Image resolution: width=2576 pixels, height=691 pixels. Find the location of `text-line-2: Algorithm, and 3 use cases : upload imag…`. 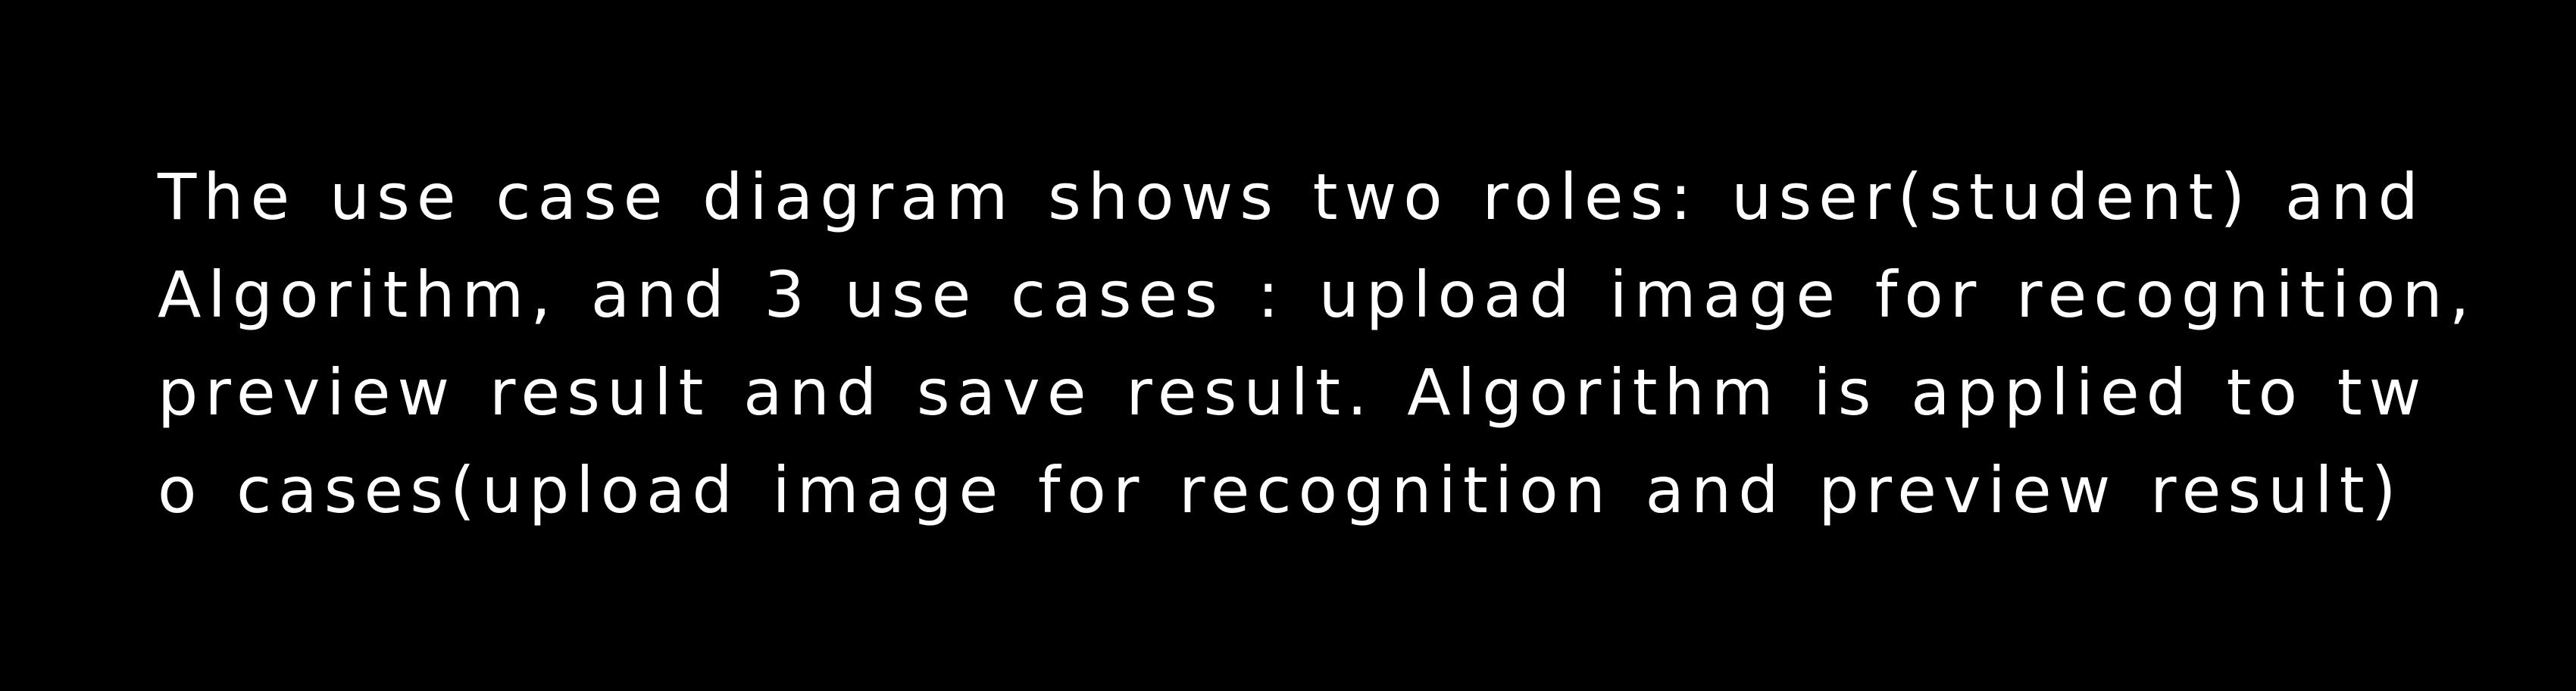

text-line-2: Algorithm, and 3 use cases : upload imag… is located at coordinates (1317, 295).